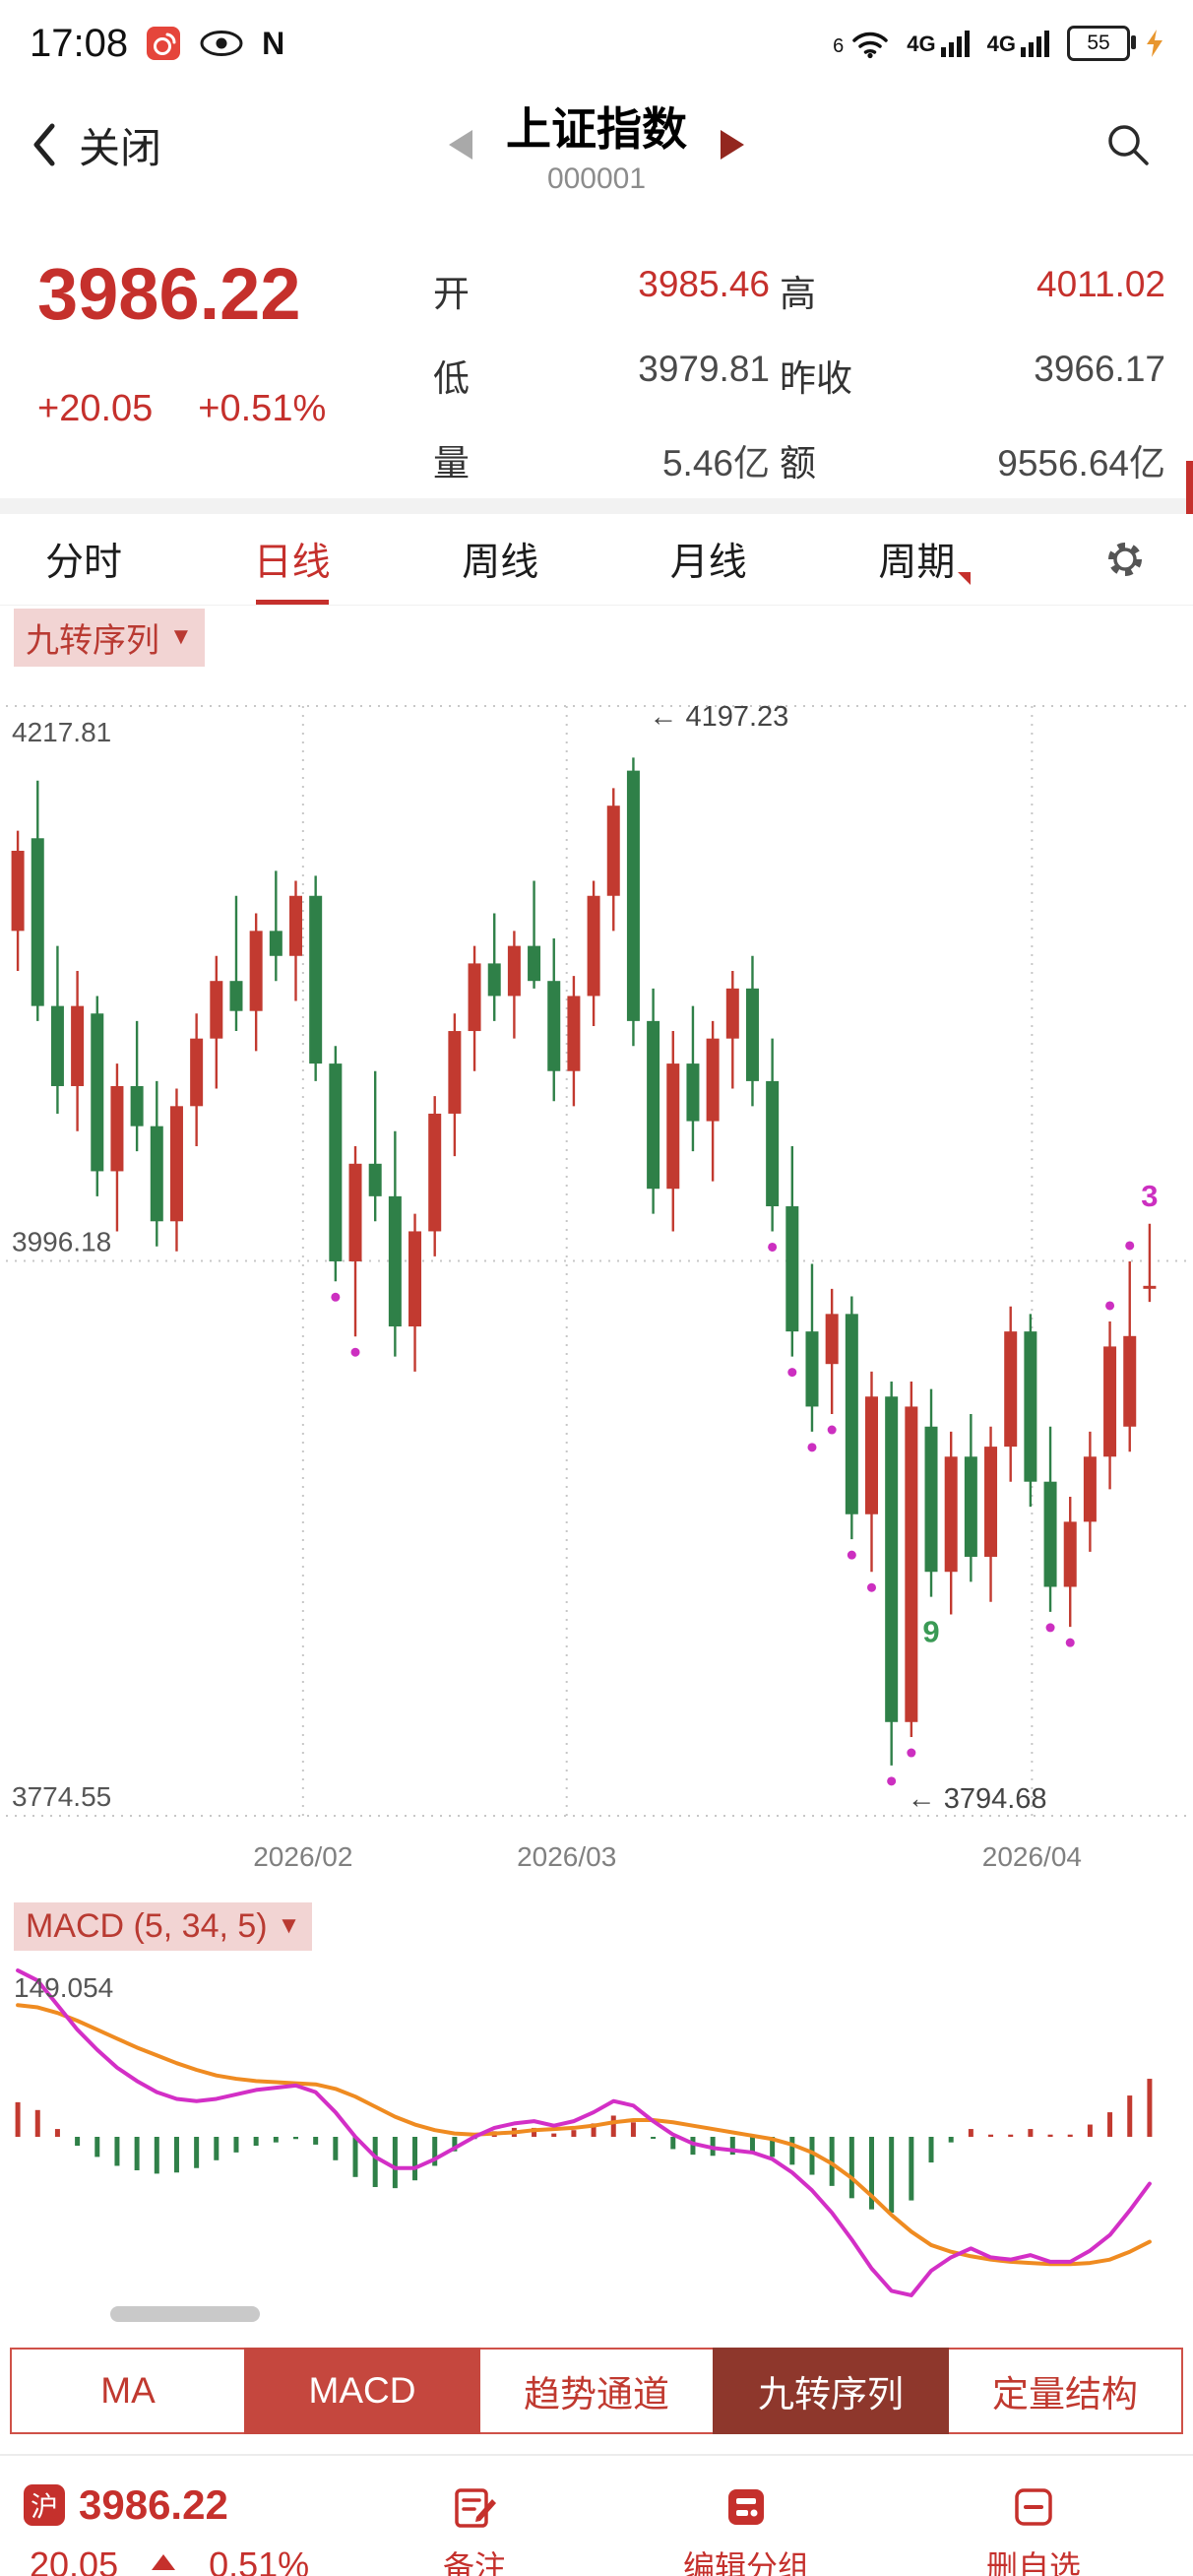 The width and height of the screenshot is (1193, 2576). Describe the element at coordinates (185, 2314) in the screenshot. I see `chart-scrollbar` at that location.